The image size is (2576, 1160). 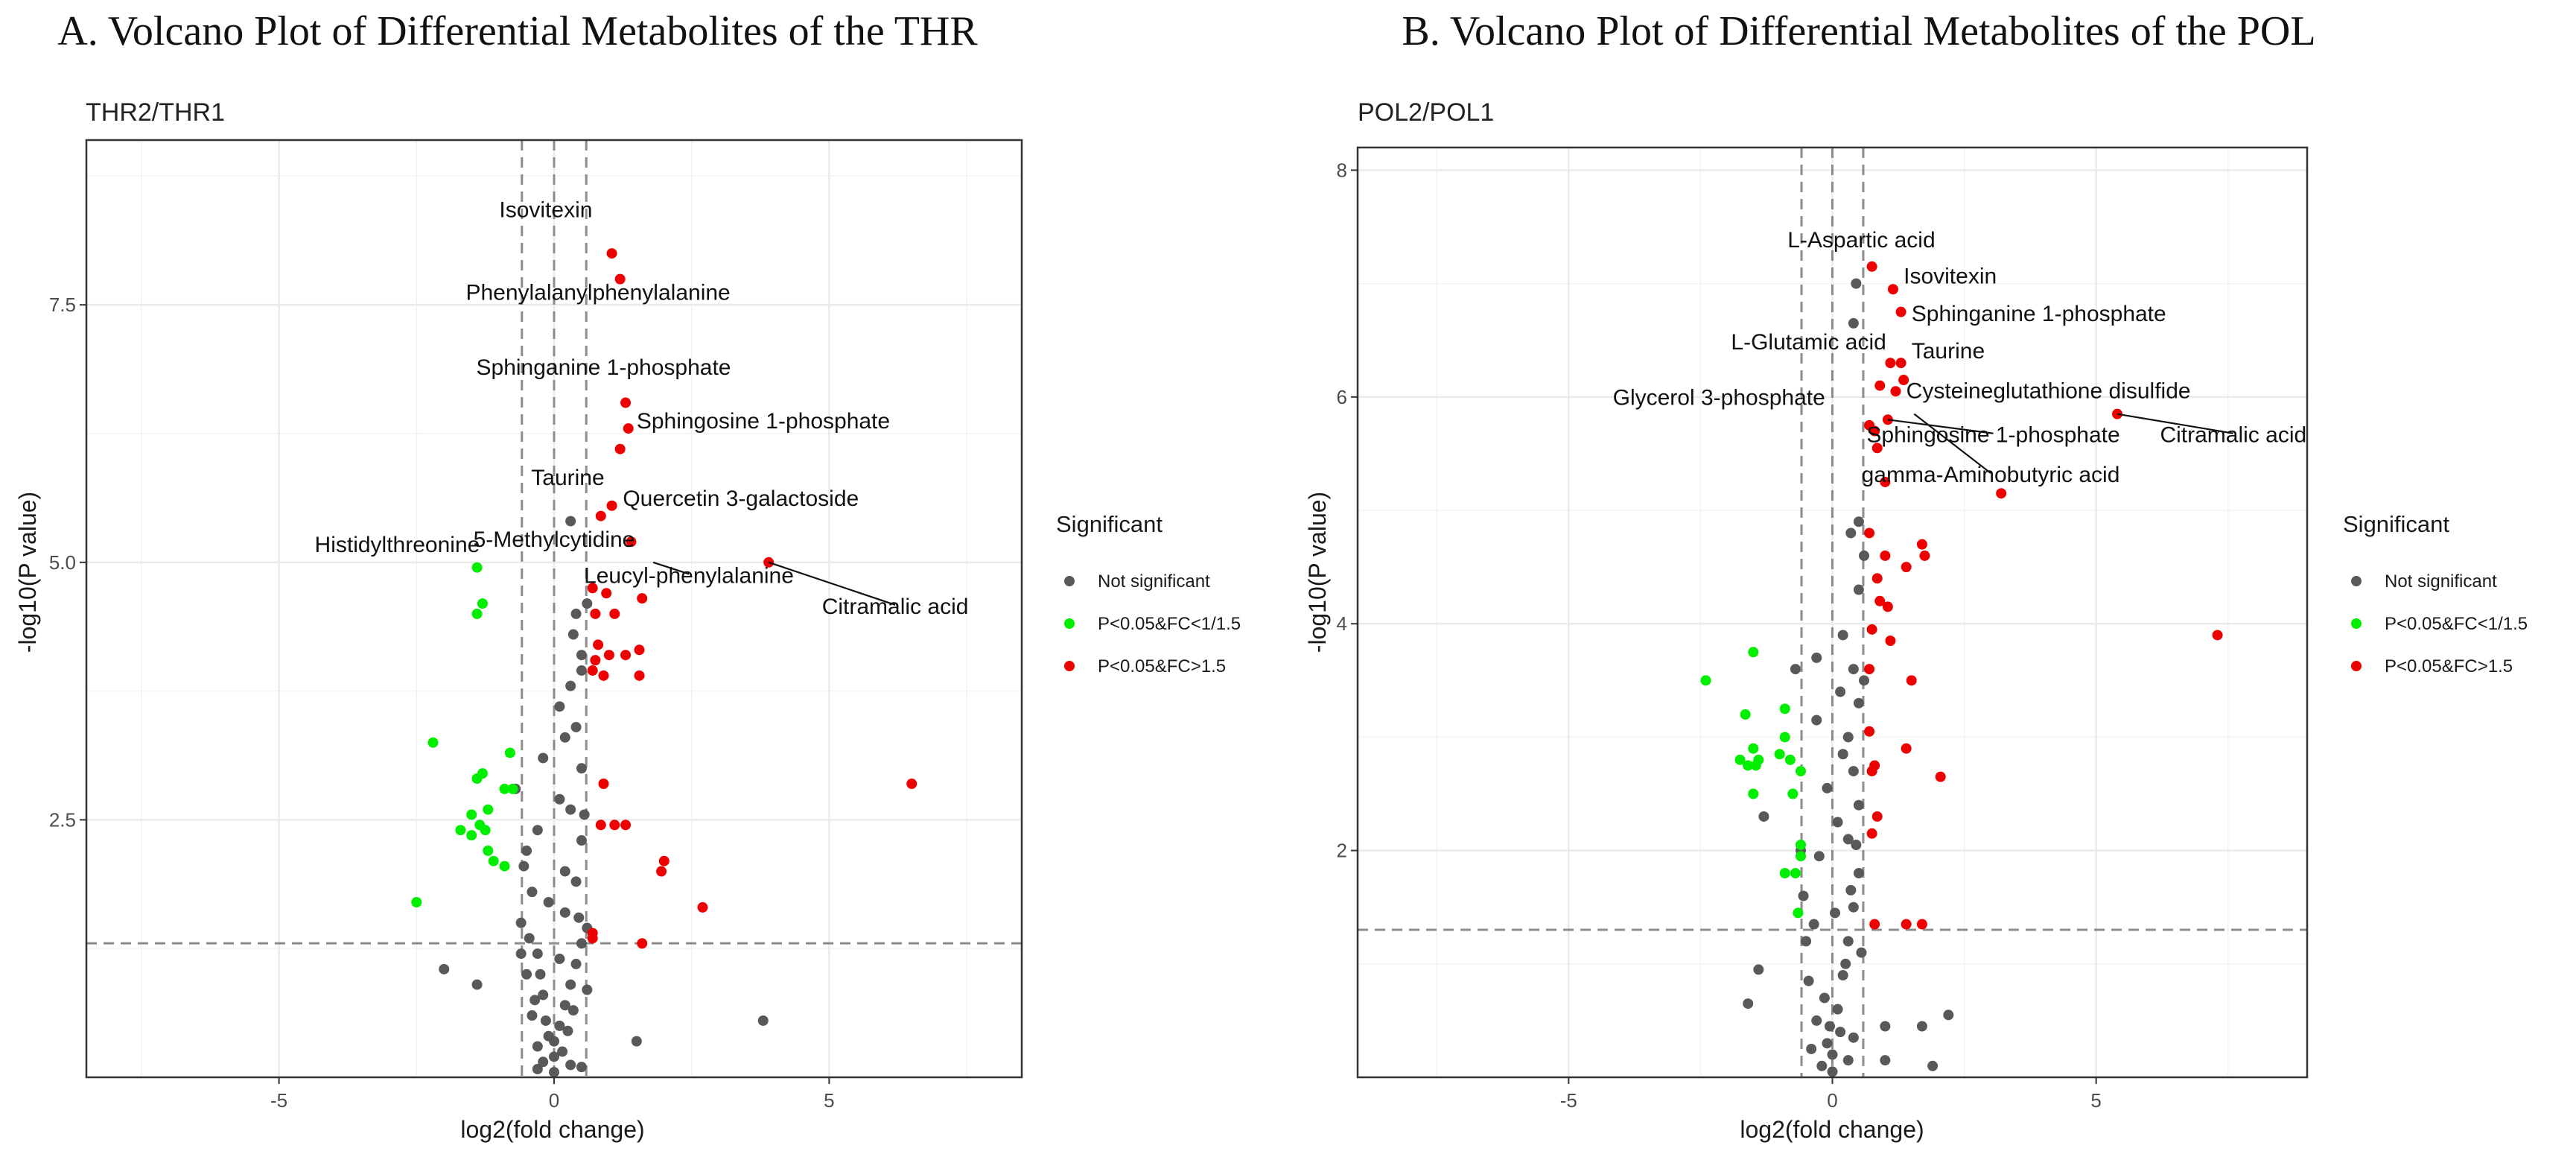 What do you see at coordinates (689, 576) in the screenshot?
I see `panel-a-annotation-label: Leucyl-phenylalanine` at bounding box center [689, 576].